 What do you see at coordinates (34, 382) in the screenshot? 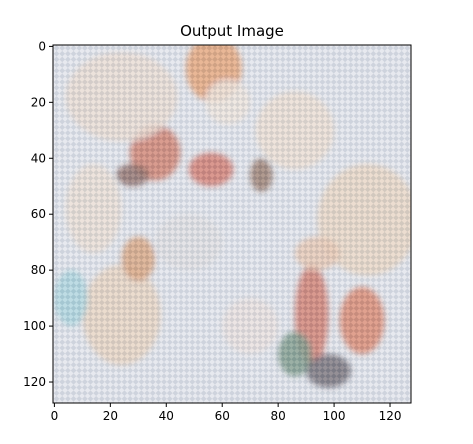
I see `y-tick-label: 120` at bounding box center [34, 382].